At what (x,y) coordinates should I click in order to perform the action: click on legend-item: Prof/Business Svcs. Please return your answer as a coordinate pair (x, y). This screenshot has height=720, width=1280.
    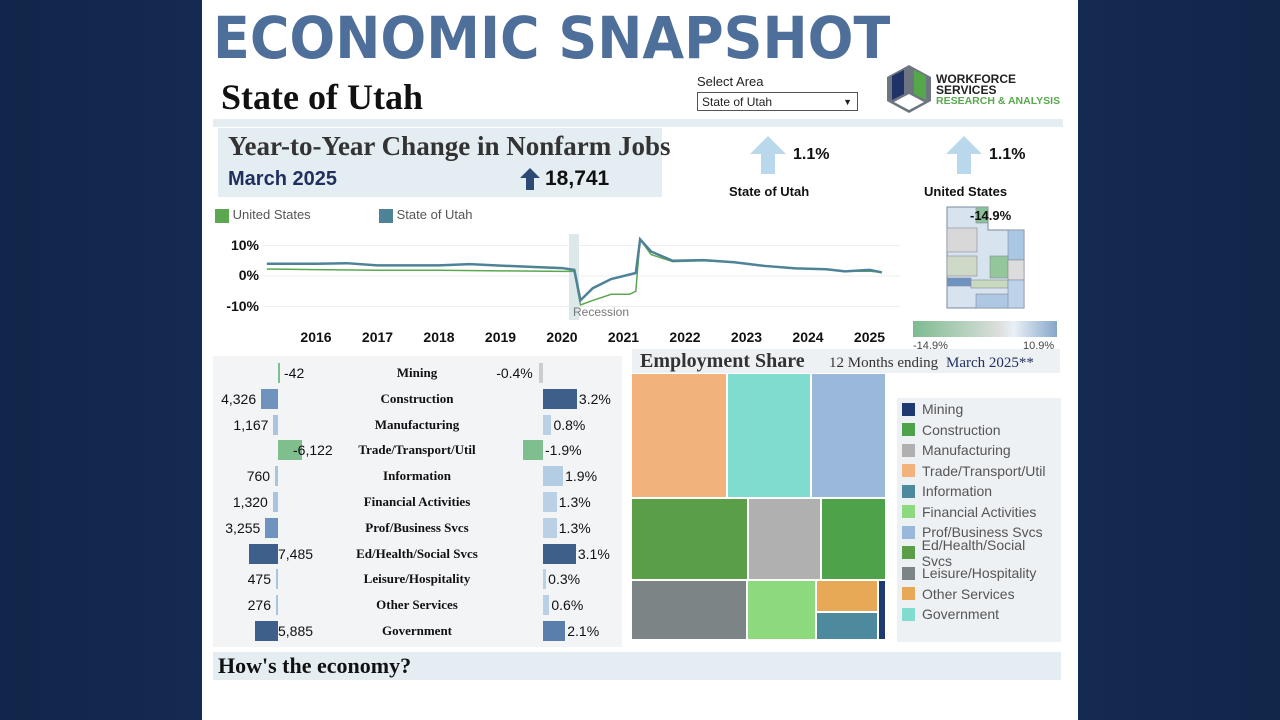
    Looking at the image, I should click on (979, 532).